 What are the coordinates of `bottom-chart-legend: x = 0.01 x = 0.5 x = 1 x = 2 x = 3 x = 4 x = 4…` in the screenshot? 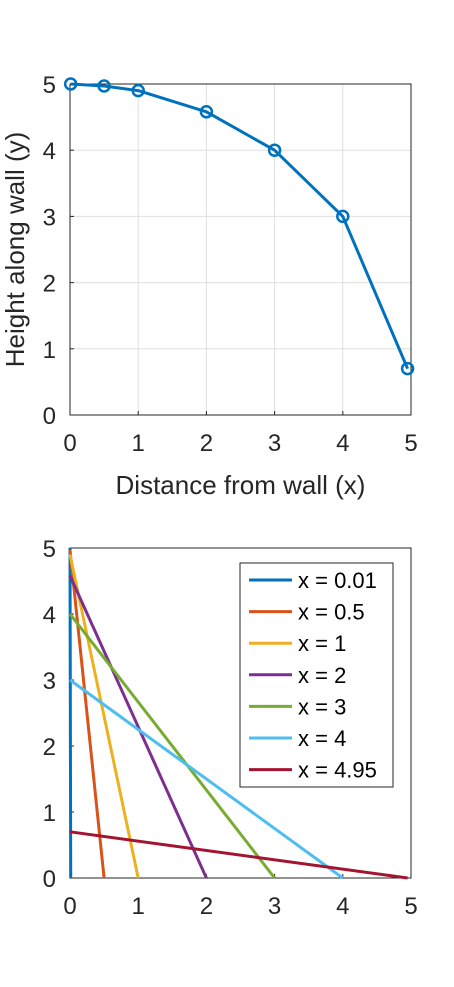 It's located at (316, 675).